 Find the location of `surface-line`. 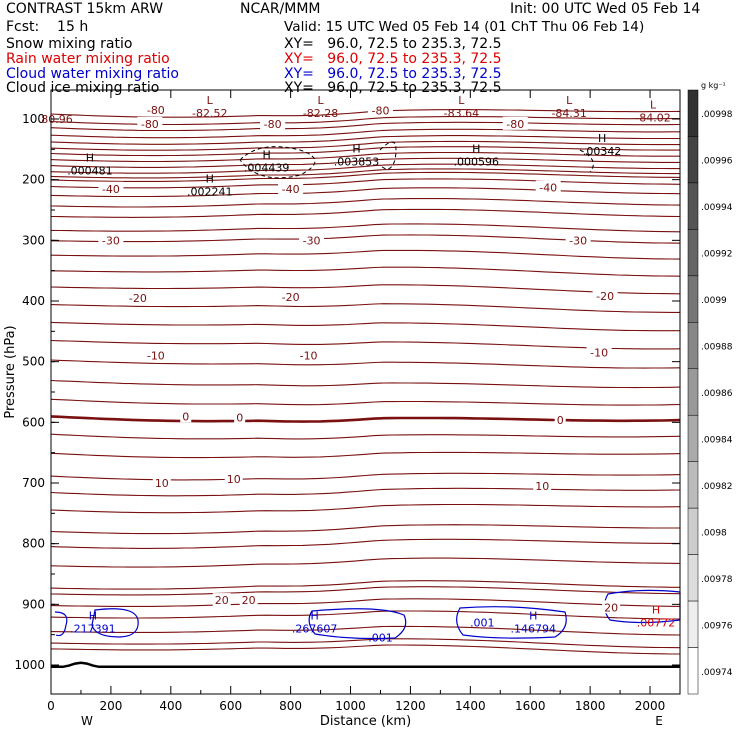

surface-line is located at coordinates (365, 665).